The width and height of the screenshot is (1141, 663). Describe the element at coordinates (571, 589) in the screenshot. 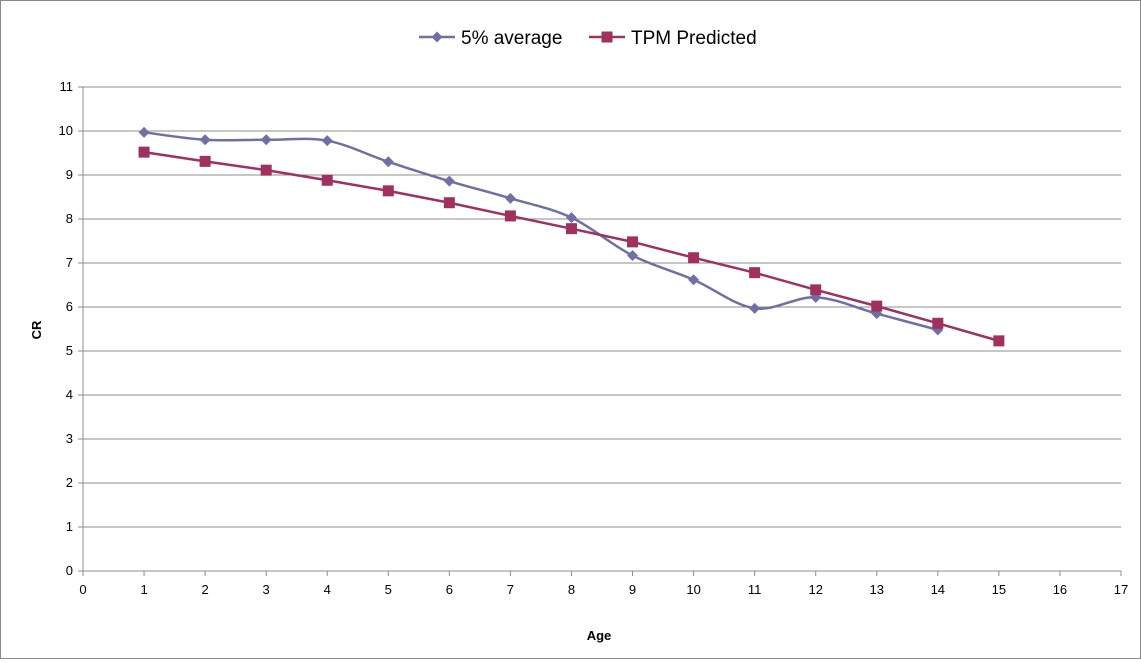

I see `x-tick-label: 8` at that location.